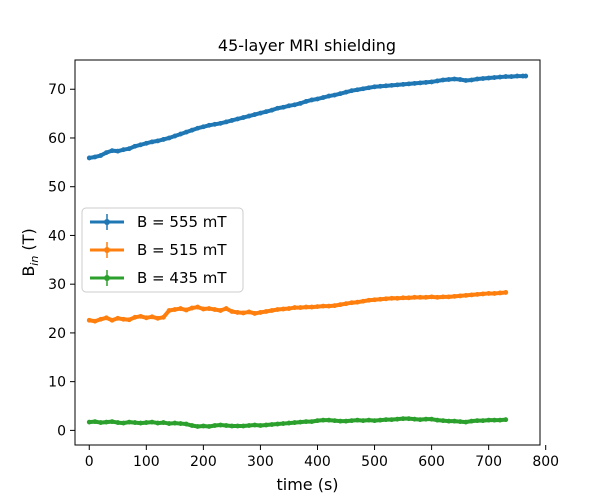 This screenshot has height=500, width=600. Describe the element at coordinates (61, 260) in the screenshot. I see `y-axis: 0 10 20 30 40 50 60 70` at that location.